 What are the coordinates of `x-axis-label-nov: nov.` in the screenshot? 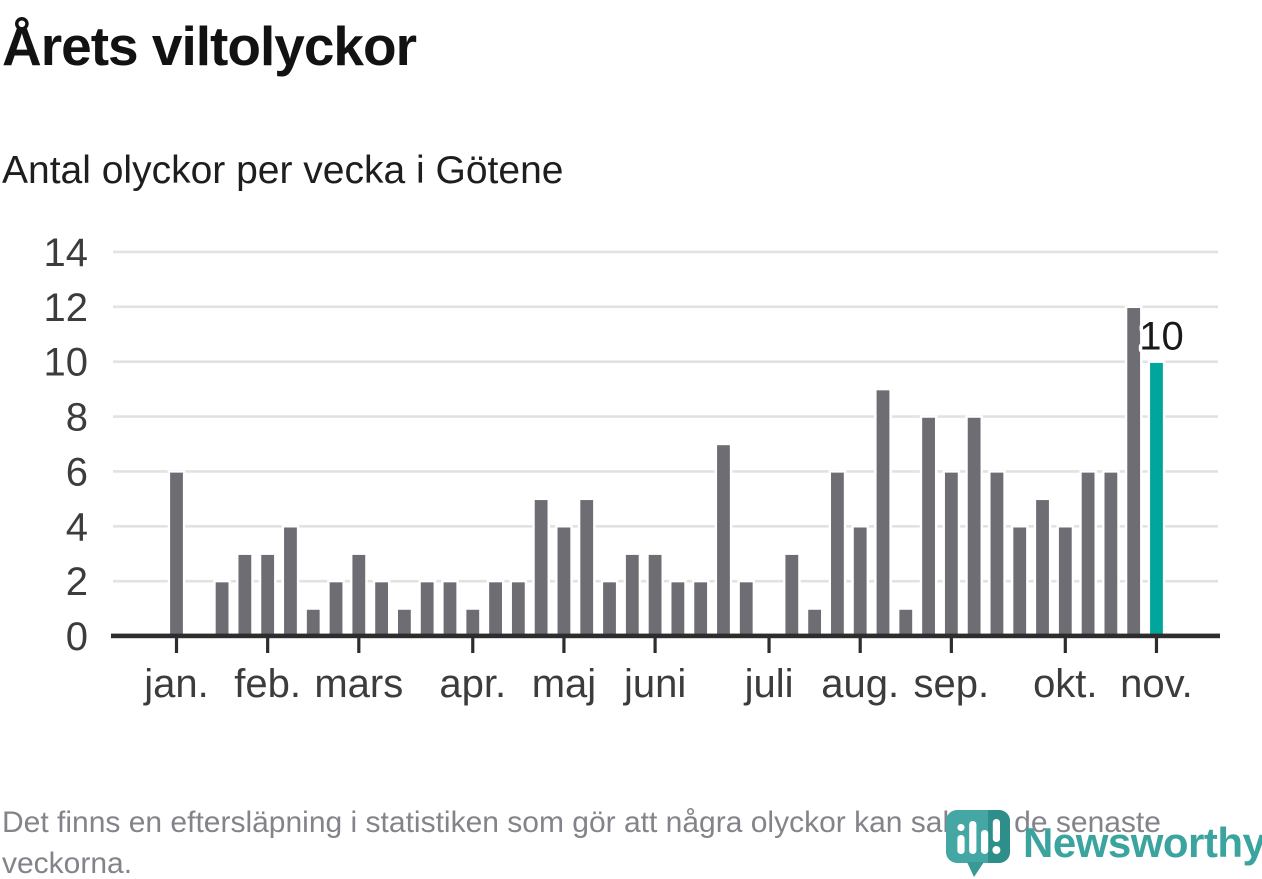 It's located at (1156, 684).